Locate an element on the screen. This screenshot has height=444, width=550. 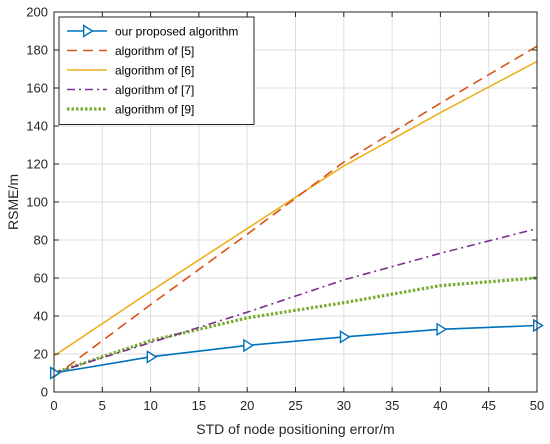
y-axis-label: RSME/m is located at coordinates (13, 202).